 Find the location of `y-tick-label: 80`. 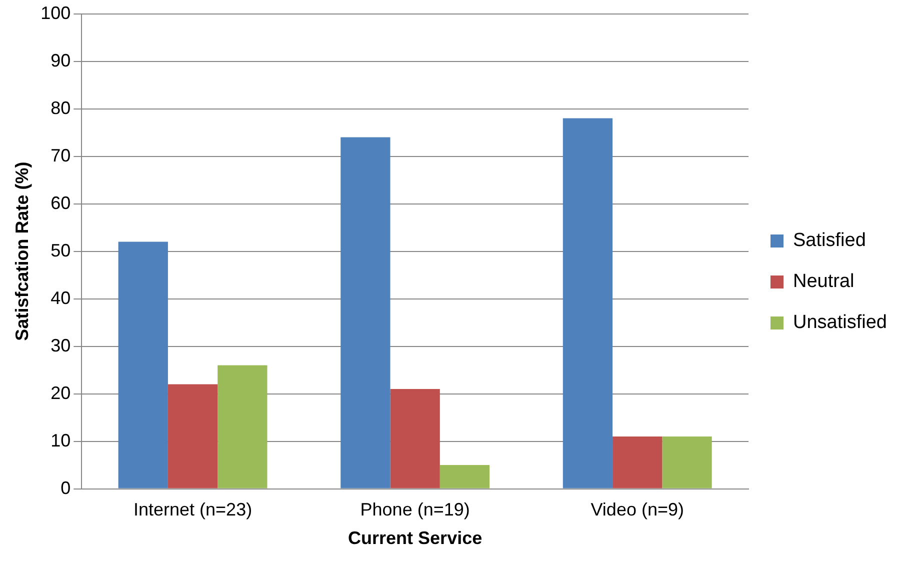

y-tick-label: 80 is located at coordinates (60, 108).